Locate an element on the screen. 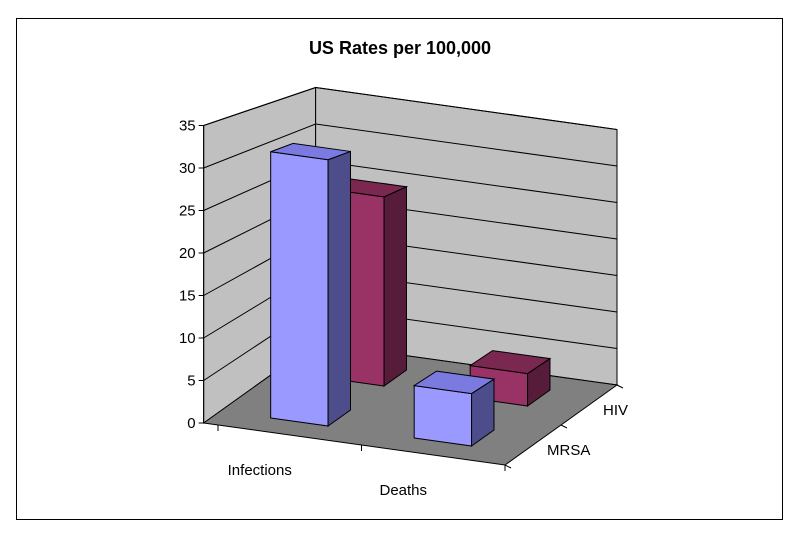  series-label: MRSA is located at coordinates (568, 450).